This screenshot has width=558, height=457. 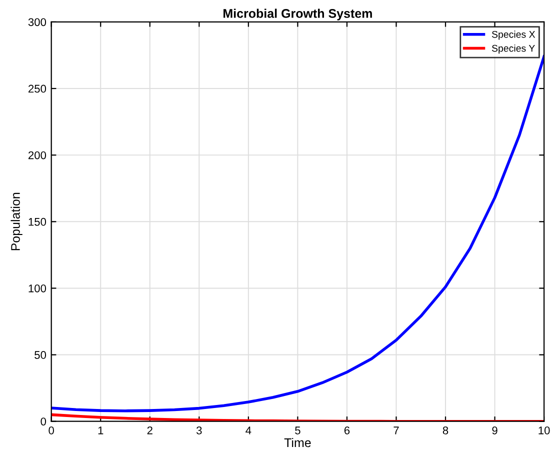 I want to click on x-tick-label: 0, so click(x=51, y=430).